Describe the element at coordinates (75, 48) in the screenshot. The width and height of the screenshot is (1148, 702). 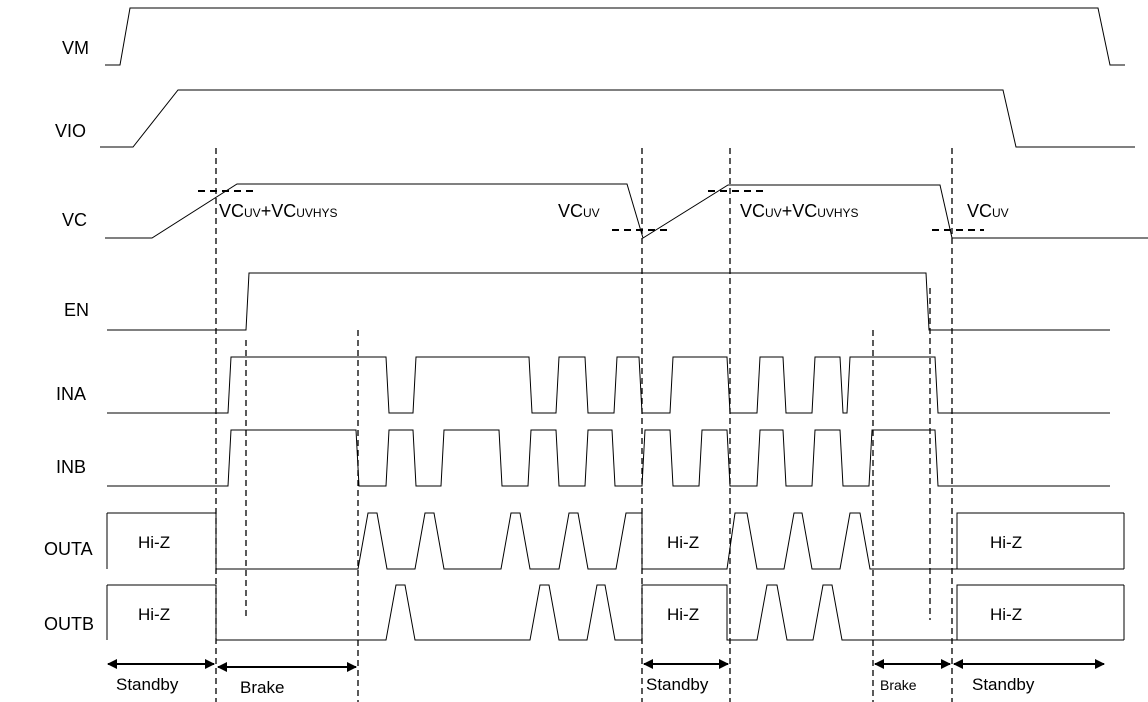
I see `signal-label-vm: VM` at that location.